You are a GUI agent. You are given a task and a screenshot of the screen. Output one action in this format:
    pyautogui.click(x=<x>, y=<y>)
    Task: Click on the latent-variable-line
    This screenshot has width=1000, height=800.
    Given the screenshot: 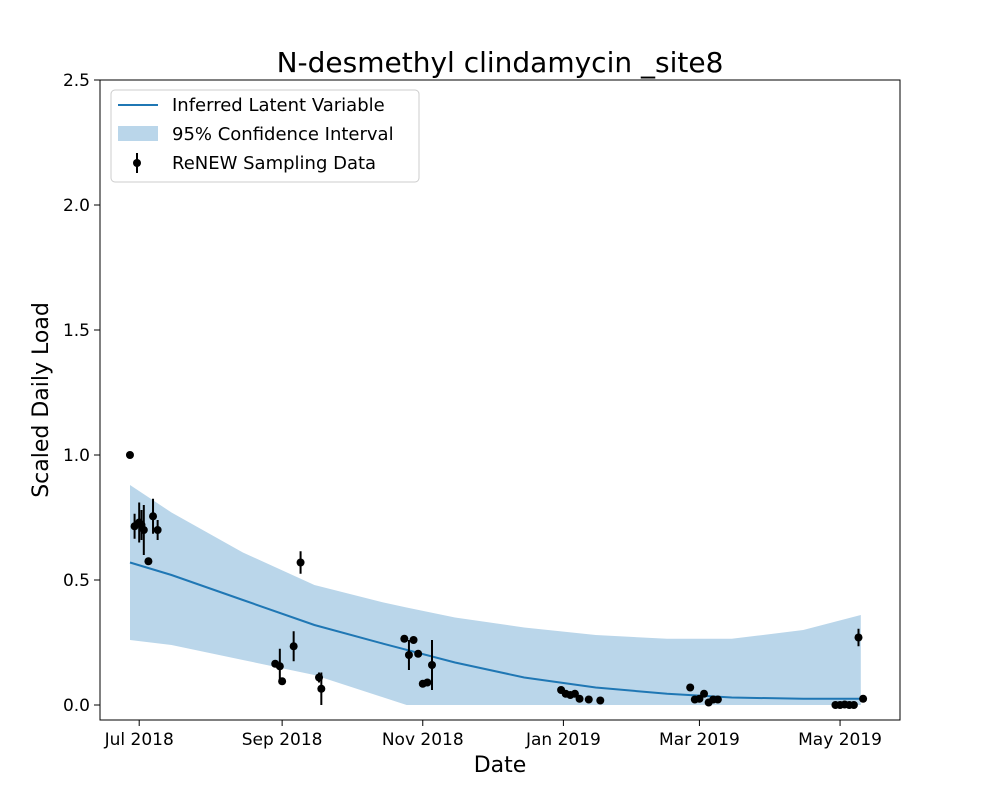 What is the action you would take?
    pyautogui.click(x=495, y=630)
    